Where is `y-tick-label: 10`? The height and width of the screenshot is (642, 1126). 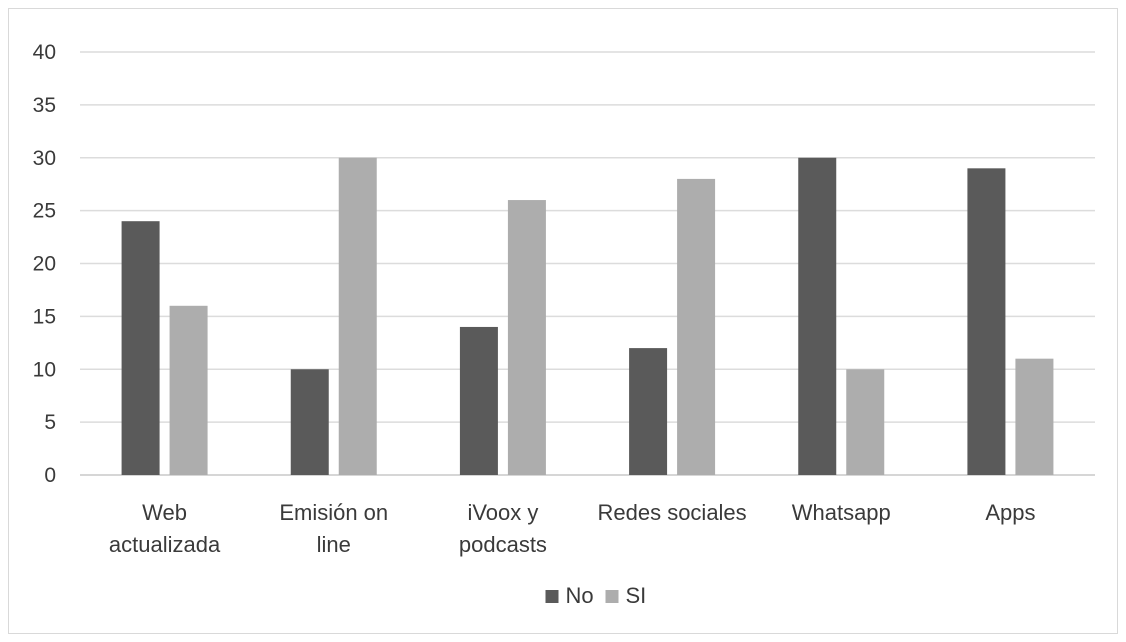
y-tick-label: 10 is located at coordinates (44, 369).